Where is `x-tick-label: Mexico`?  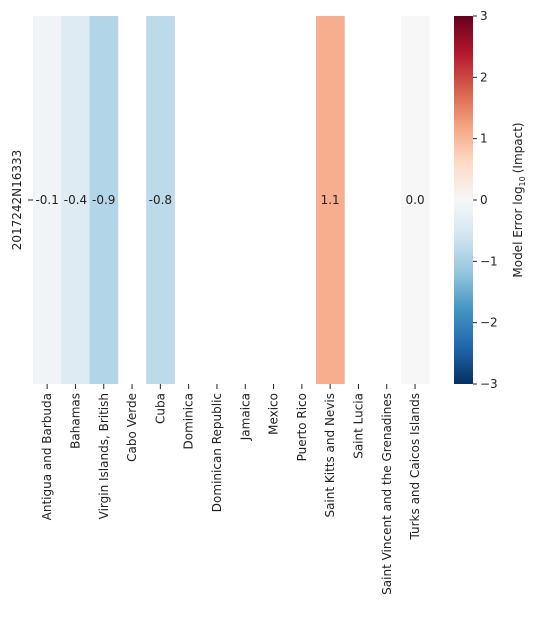
x-tick-label: Mexico is located at coordinates (274, 414).